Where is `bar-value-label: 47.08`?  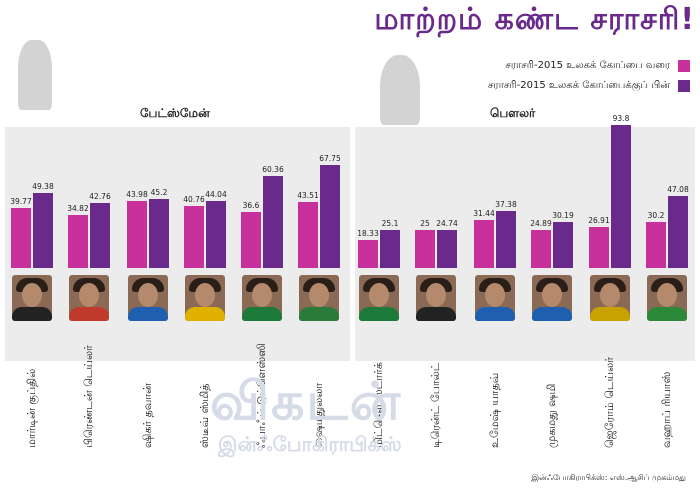
bar-value-label: 47.08 is located at coordinates (678, 190).